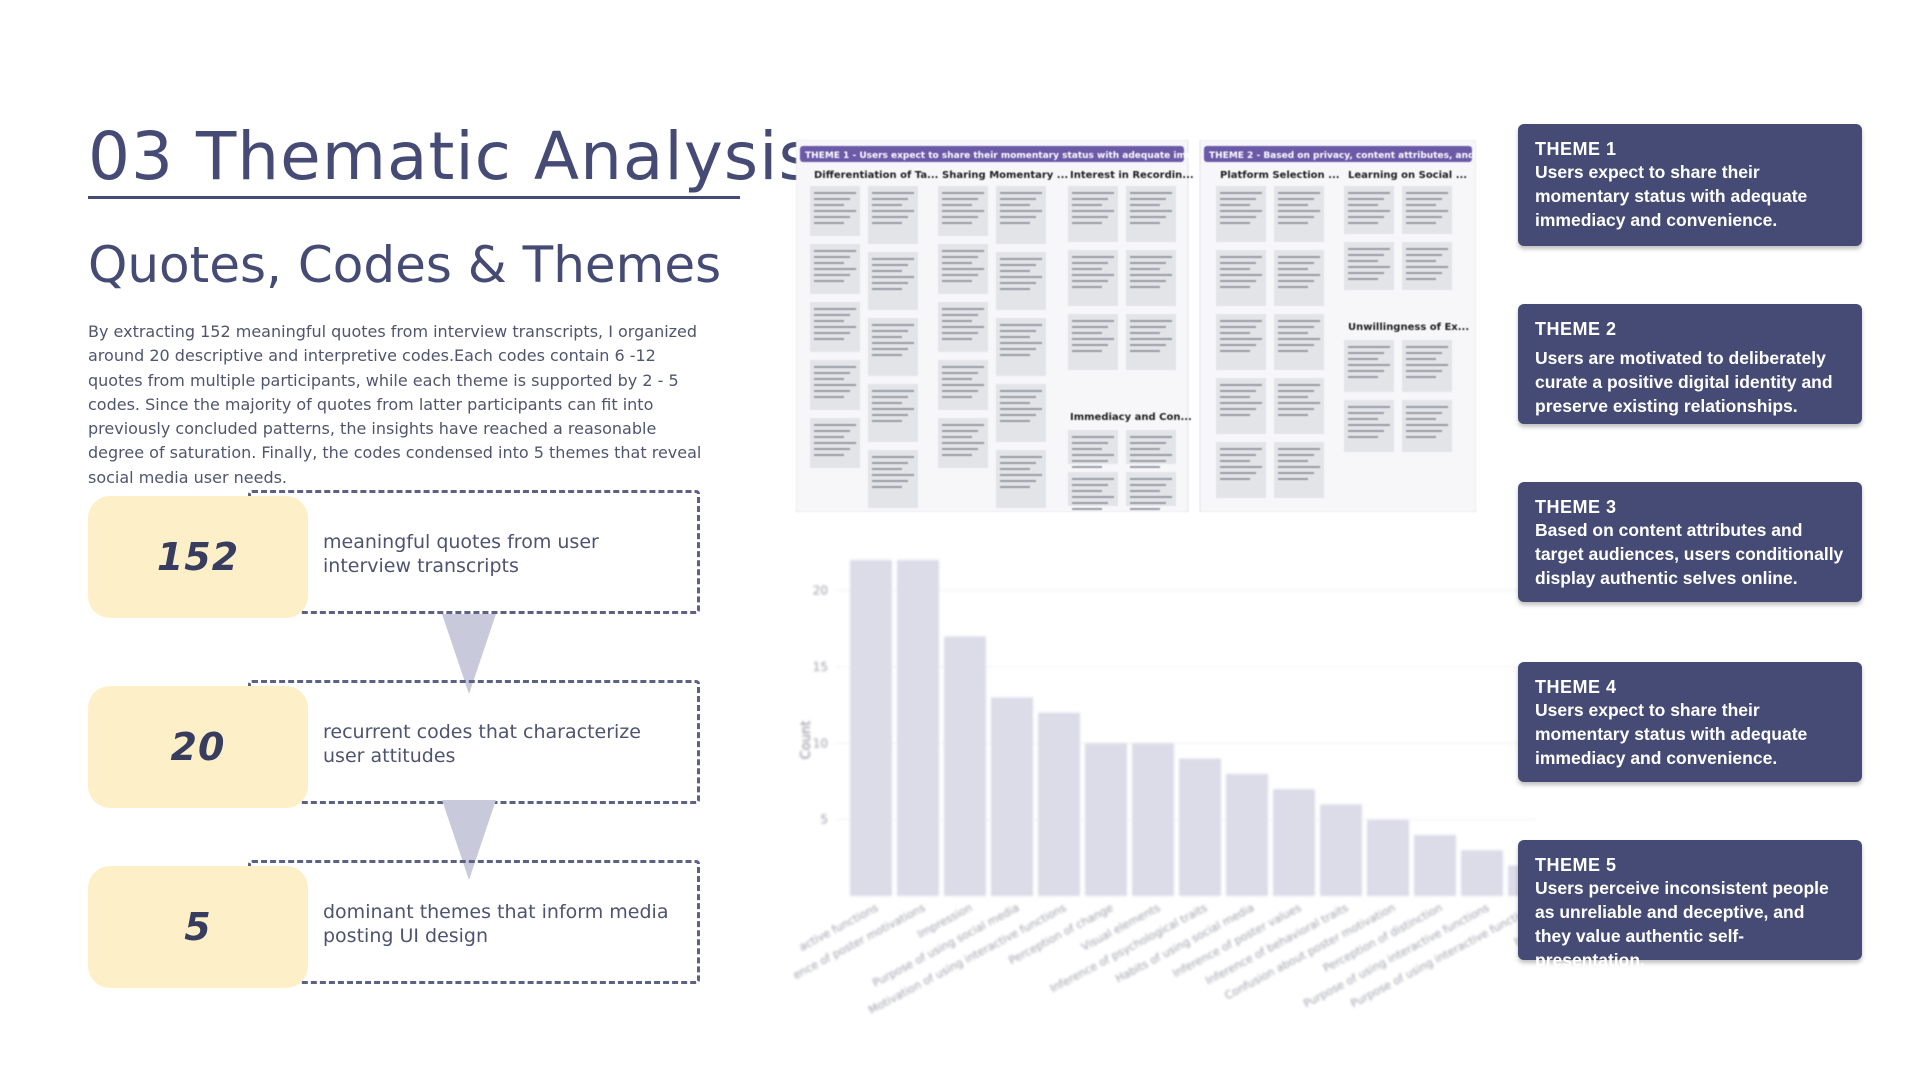  What do you see at coordinates (405, 265) in the screenshot?
I see `page-subtitle: Quotes, Codes & Themes` at bounding box center [405, 265].